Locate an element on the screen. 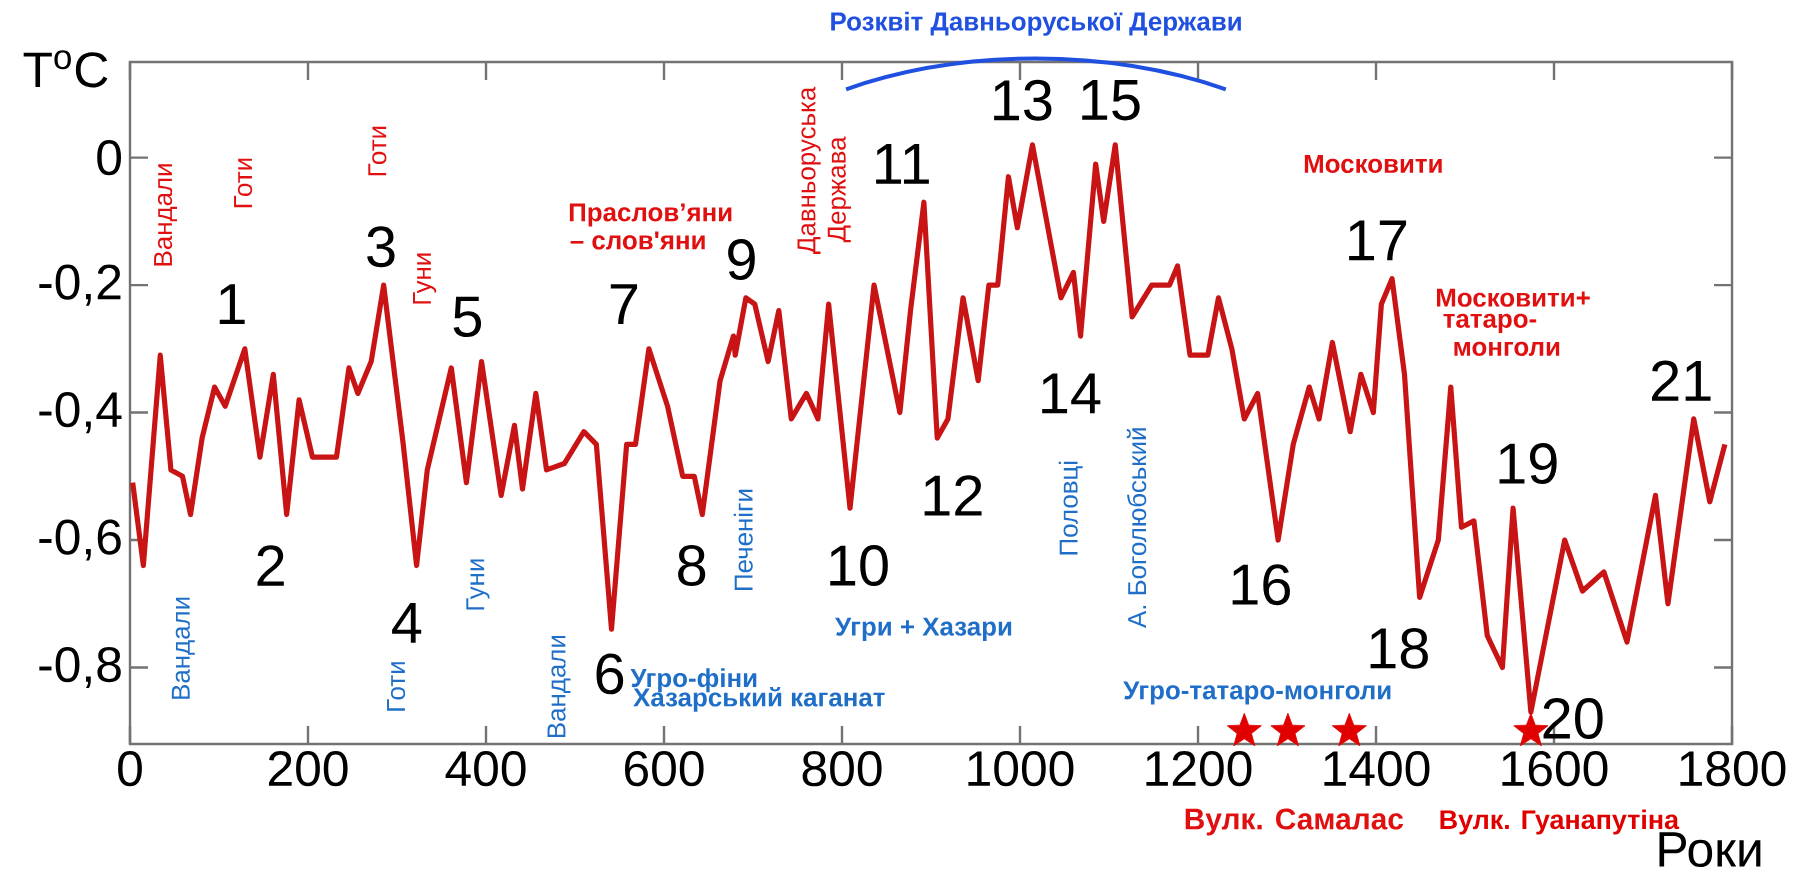 This screenshot has height=870, width=1800. x-tick-label: 600 is located at coordinates (664, 769).